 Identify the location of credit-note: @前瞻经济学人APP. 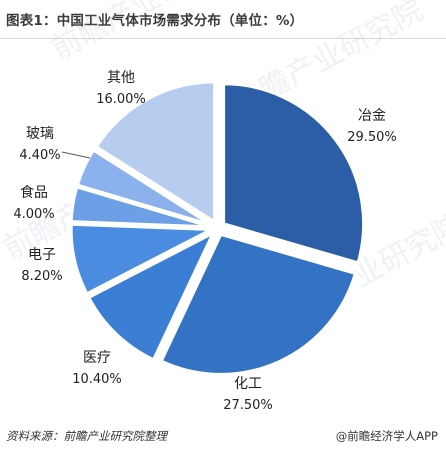
(386, 436).